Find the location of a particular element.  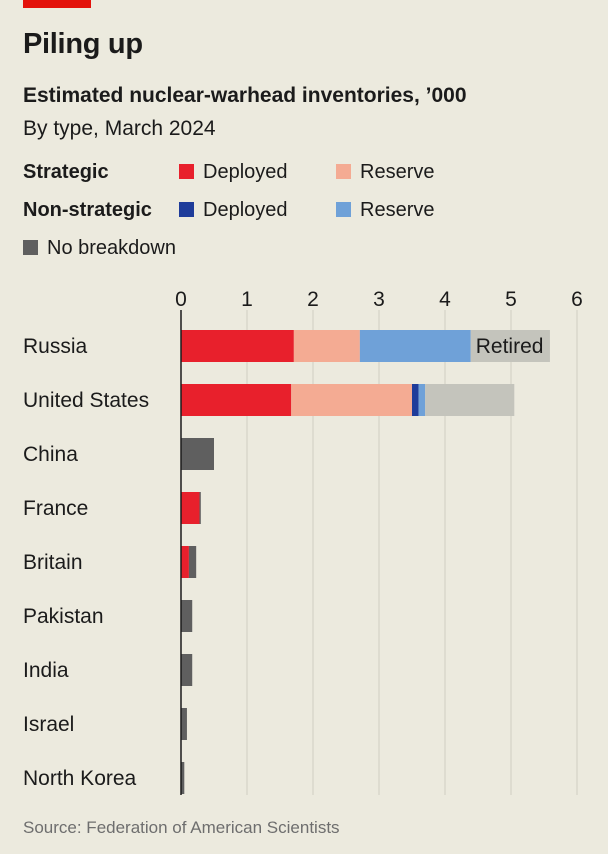

legend-strategic-deployed: Deployed is located at coordinates (233, 172).